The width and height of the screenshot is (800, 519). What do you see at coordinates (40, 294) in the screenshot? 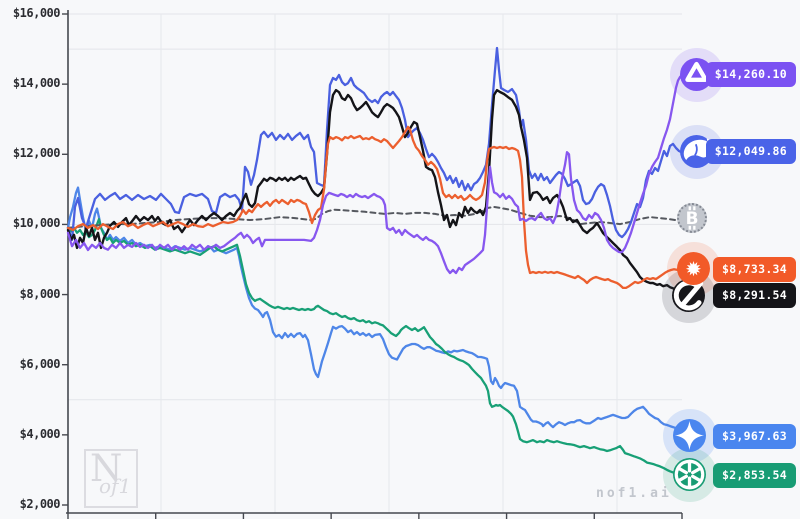
I see `y-axis-label: $8,000` at bounding box center [40, 294].